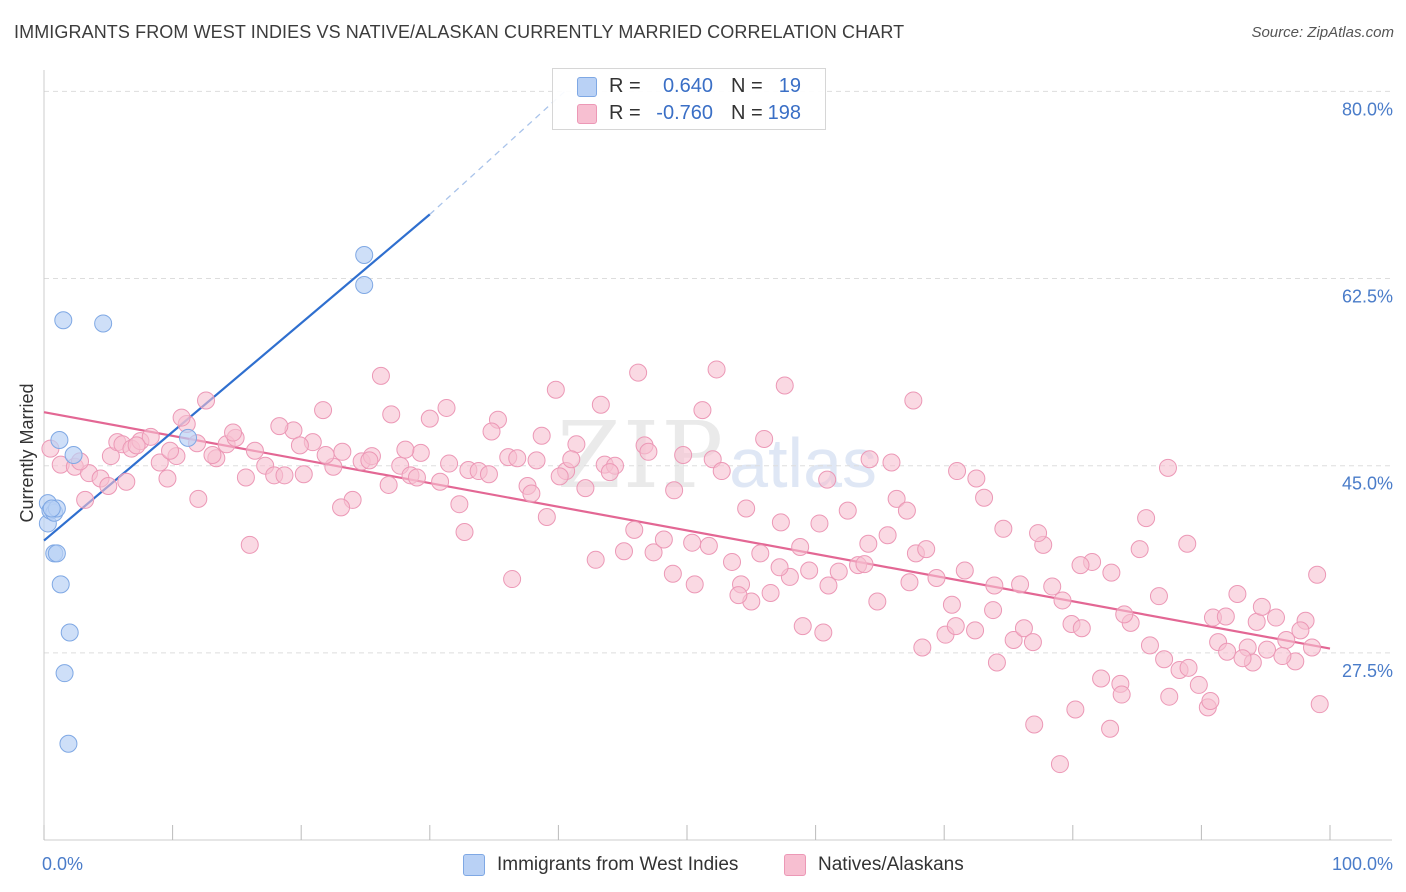 The width and height of the screenshot is (1406, 892). I want to click on legend-r-value: 0.640, so click(687, 86).